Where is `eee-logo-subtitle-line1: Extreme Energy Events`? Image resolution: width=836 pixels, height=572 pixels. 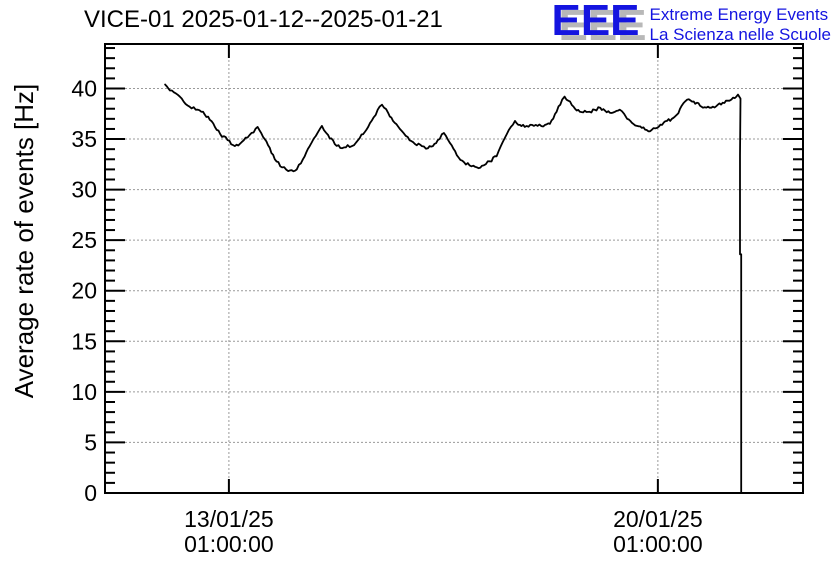
eee-logo-subtitle-line1: Extreme Energy Events is located at coordinates (739, 14).